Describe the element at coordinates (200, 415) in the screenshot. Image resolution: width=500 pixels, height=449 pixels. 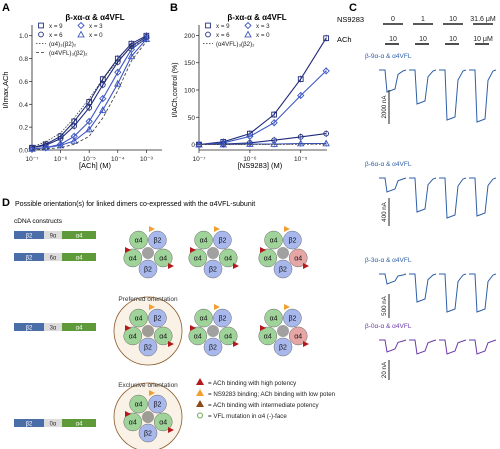
I see `vfl-mutation-icon` at that location.